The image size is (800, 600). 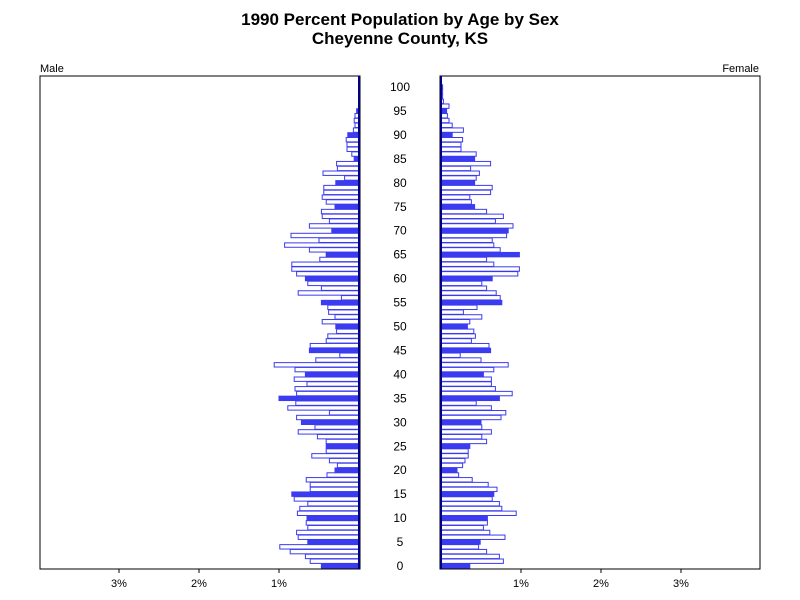 What do you see at coordinates (400, 231) in the screenshot?
I see `age-label-70: 70` at bounding box center [400, 231].